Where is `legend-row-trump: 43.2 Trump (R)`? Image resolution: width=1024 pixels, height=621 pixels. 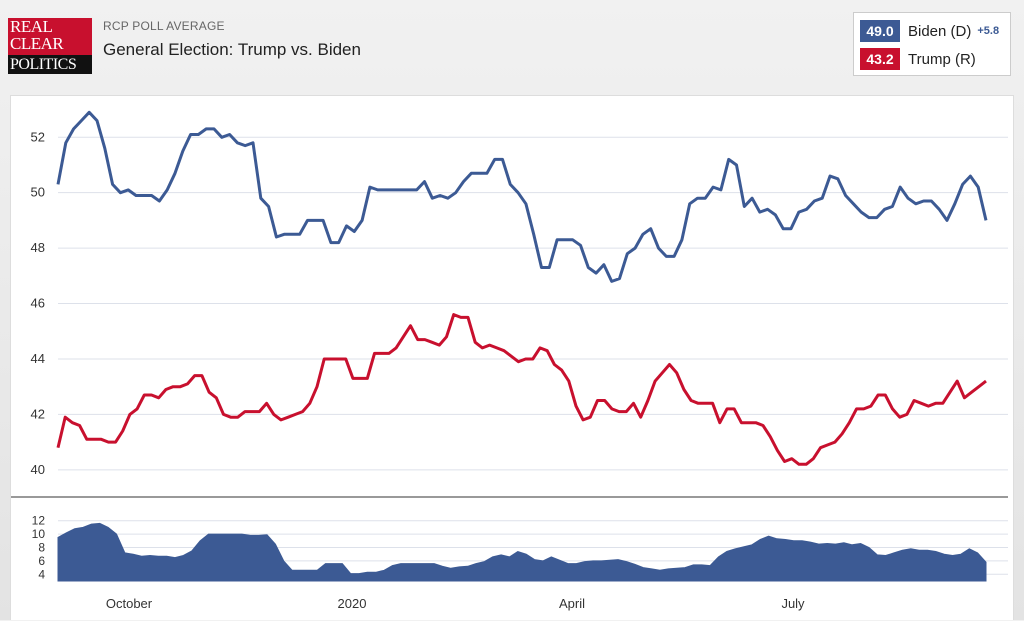 legend-row-trump: 43.2 Trump (R) is located at coordinates (918, 59).